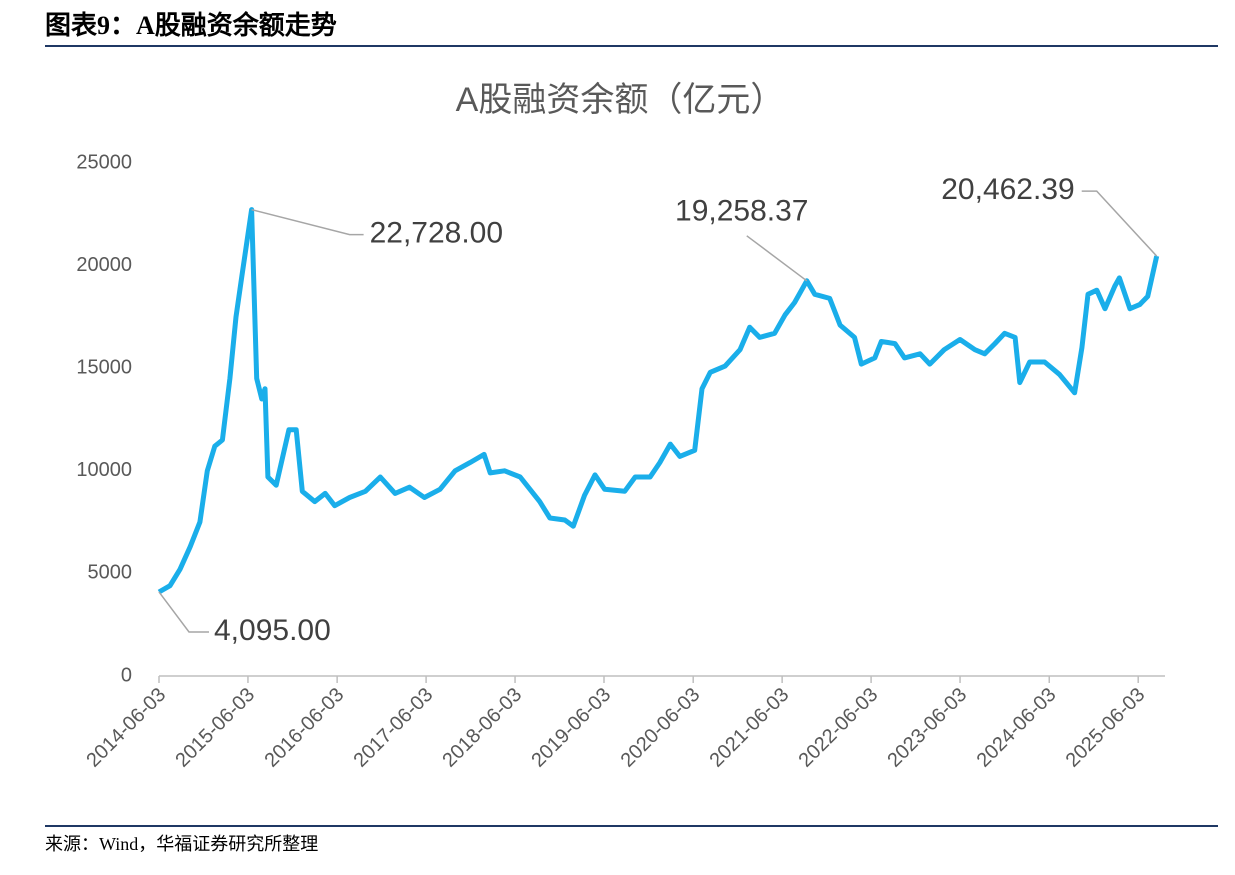 Image resolution: width=1235 pixels, height=875 pixels. Describe the element at coordinates (1007, 189) in the screenshot. I see `data-label: 20,462.39` at that location.